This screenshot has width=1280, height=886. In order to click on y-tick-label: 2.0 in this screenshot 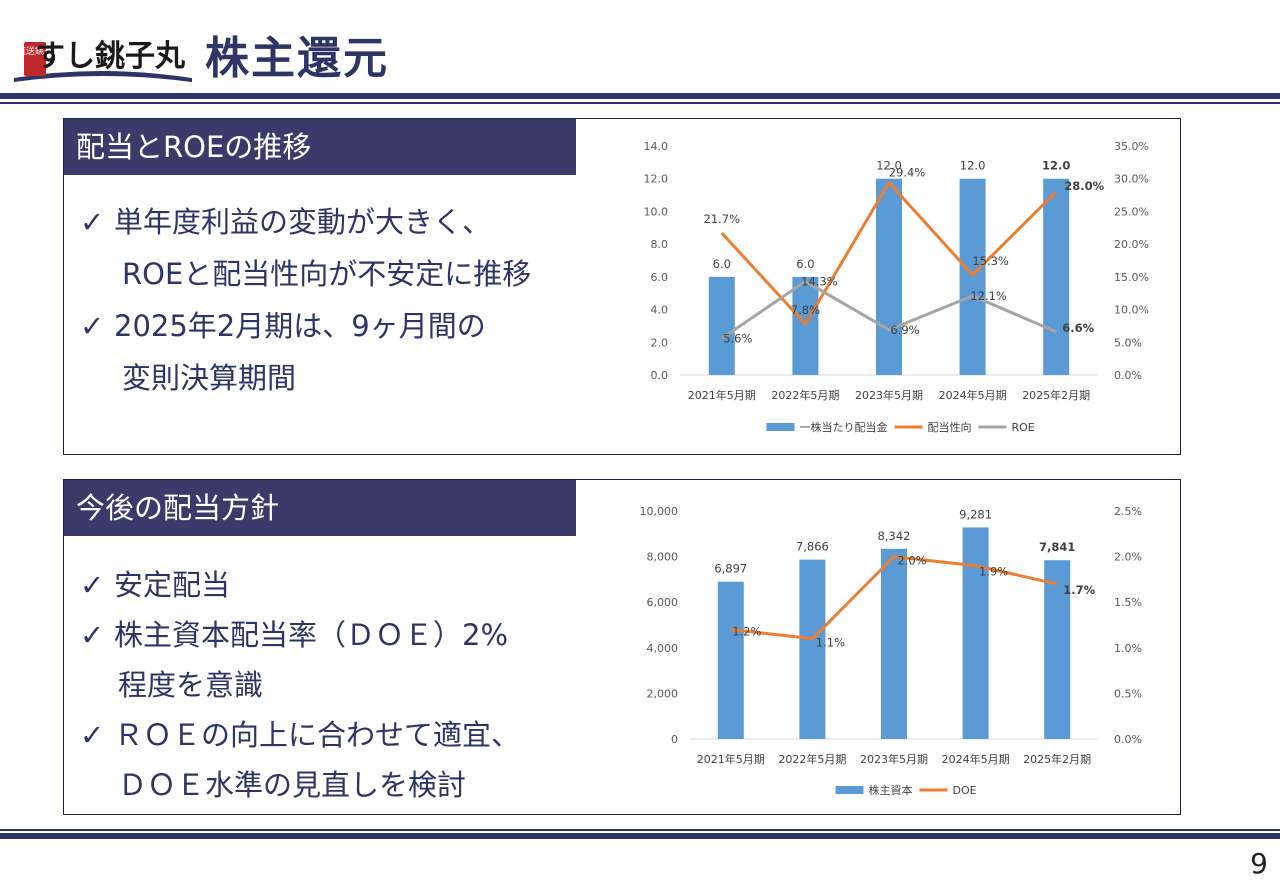, I will do `click(660, 342)`.